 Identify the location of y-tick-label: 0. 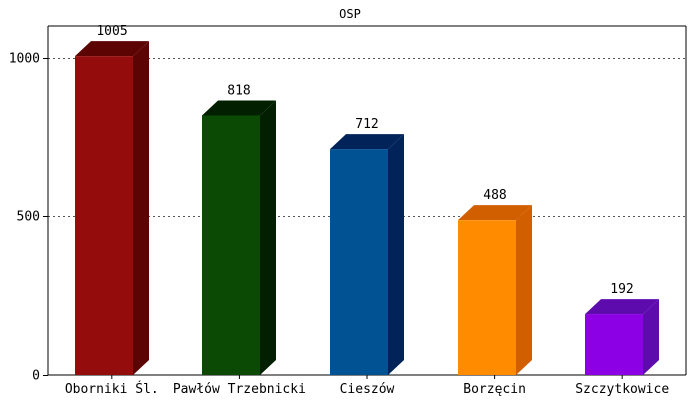
(36, 376).